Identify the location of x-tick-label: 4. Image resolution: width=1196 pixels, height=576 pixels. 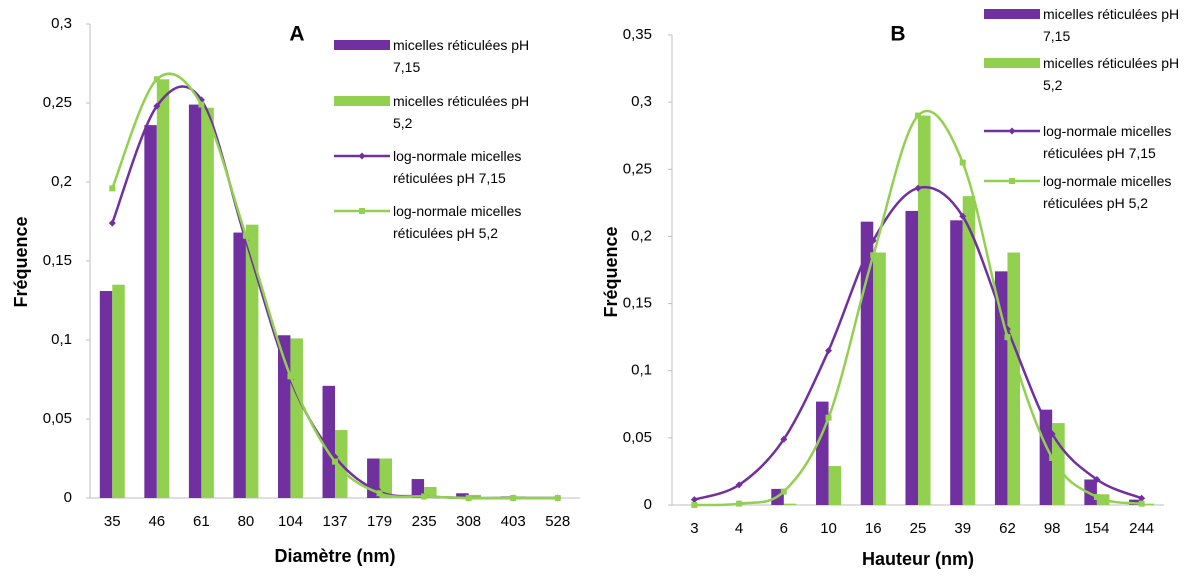
(739, 528).